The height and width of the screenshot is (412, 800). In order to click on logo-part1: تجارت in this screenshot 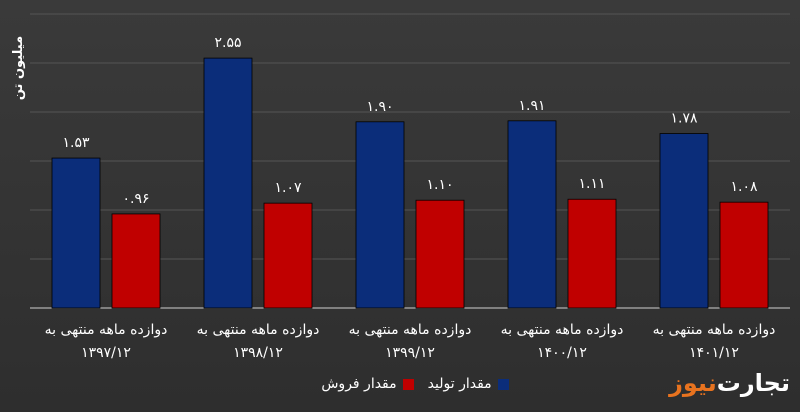, I will do `click(753, 383)`.